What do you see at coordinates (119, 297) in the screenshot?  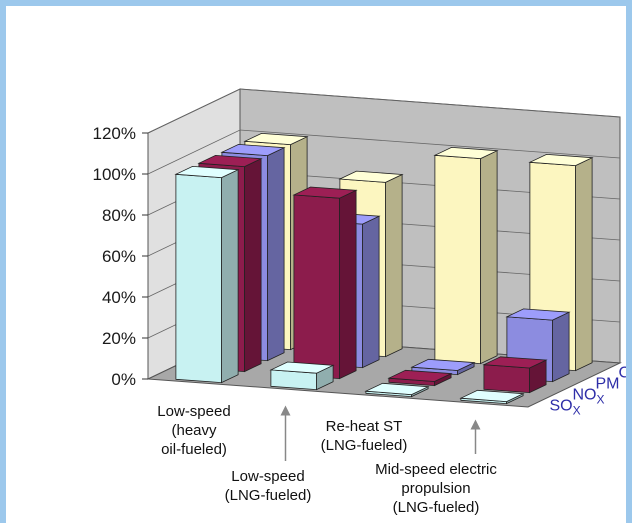 I see `y-tick-label: 40%` at bounding box center [119, 297].